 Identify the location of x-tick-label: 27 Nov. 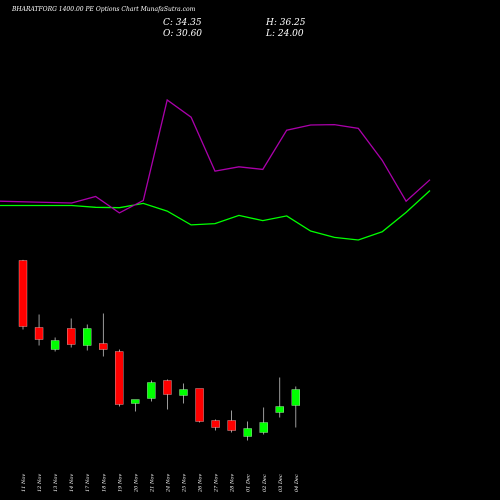
(217, 483).